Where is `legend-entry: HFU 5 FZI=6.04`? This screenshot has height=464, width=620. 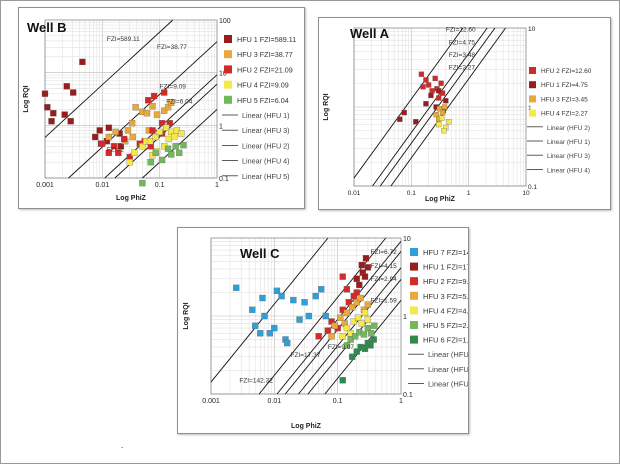 legend-entry: HFU 5 FZI=6.04 is located at coordinates (263, 100).